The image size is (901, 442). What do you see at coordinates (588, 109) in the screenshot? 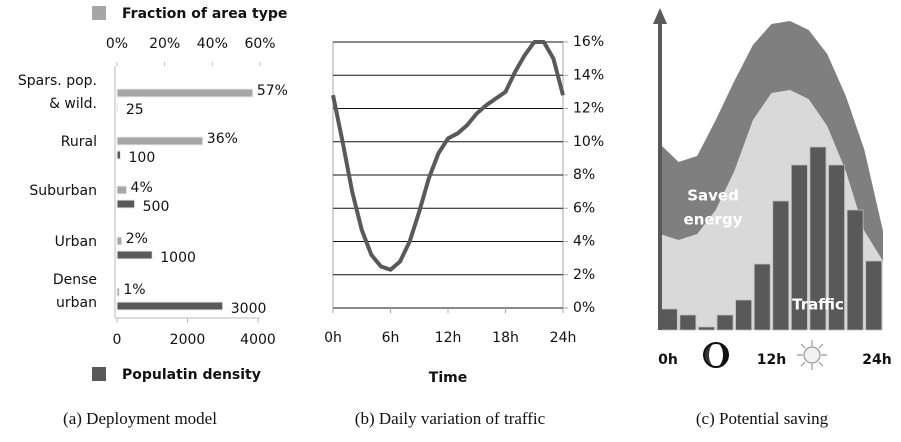
I see `y-tick-label: 12%` at bounding box center [588, 109].